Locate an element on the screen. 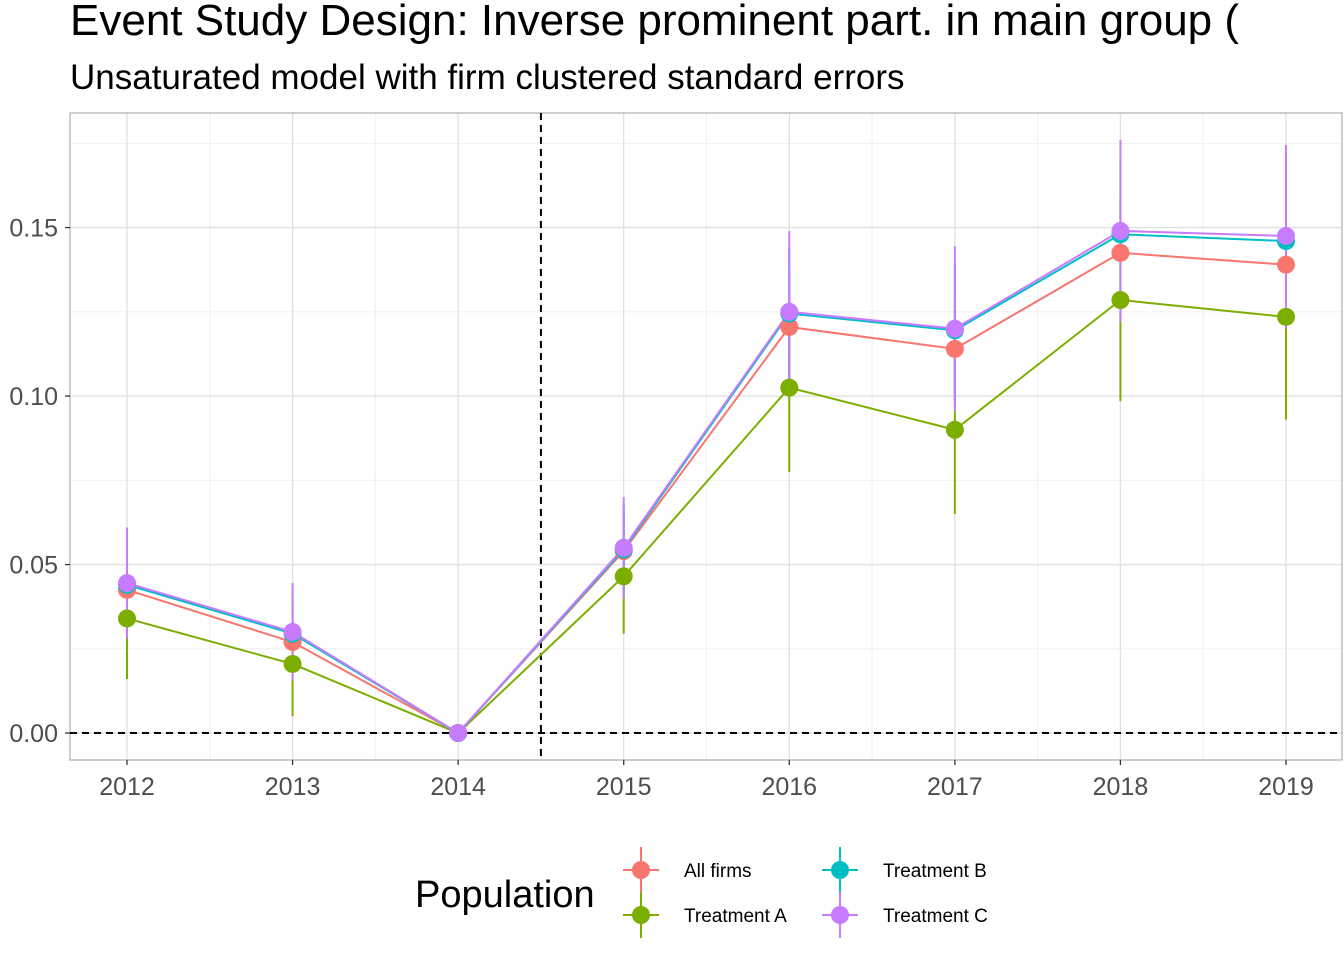 This screenshot has width=1344, height=960. x-tick-label: 2017 is located at coordinates (955, 787).